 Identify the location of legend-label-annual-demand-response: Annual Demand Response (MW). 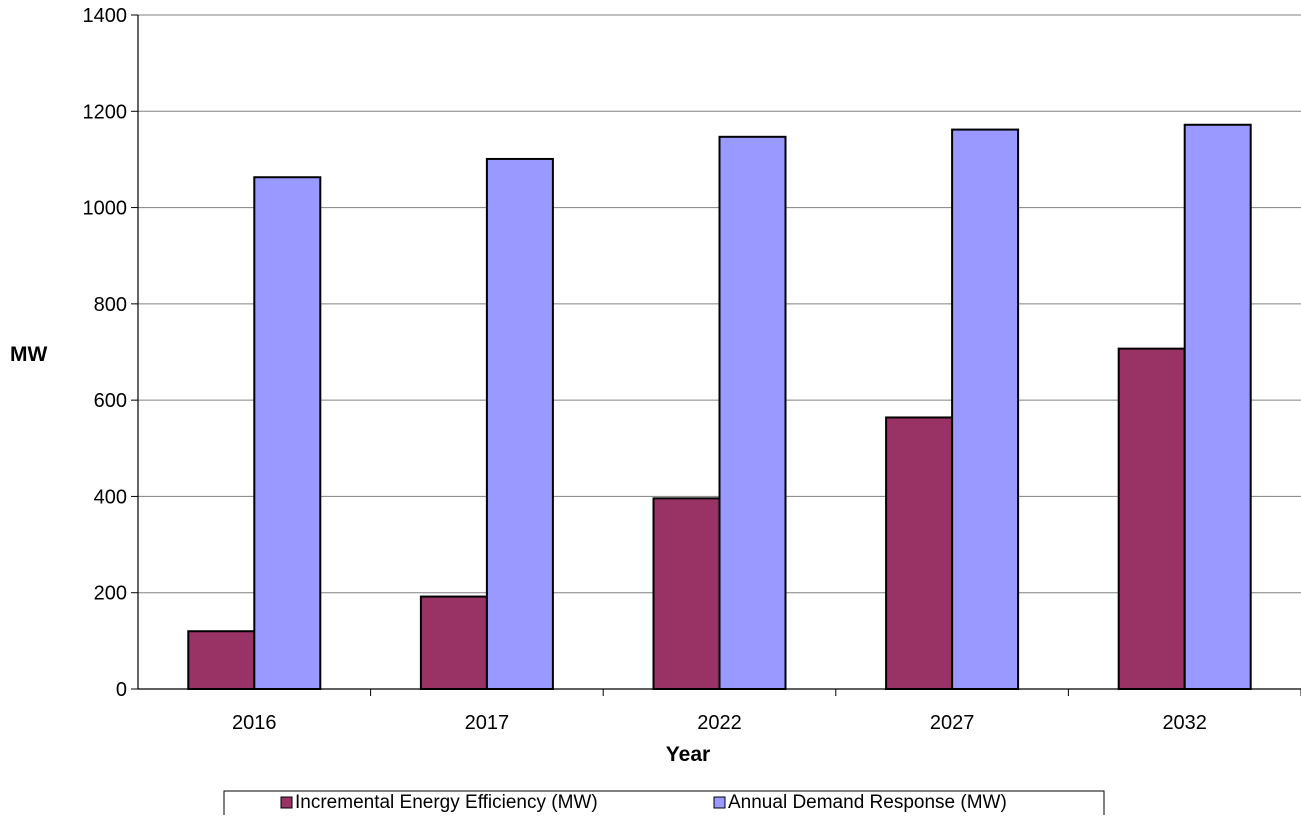
(867, 802).